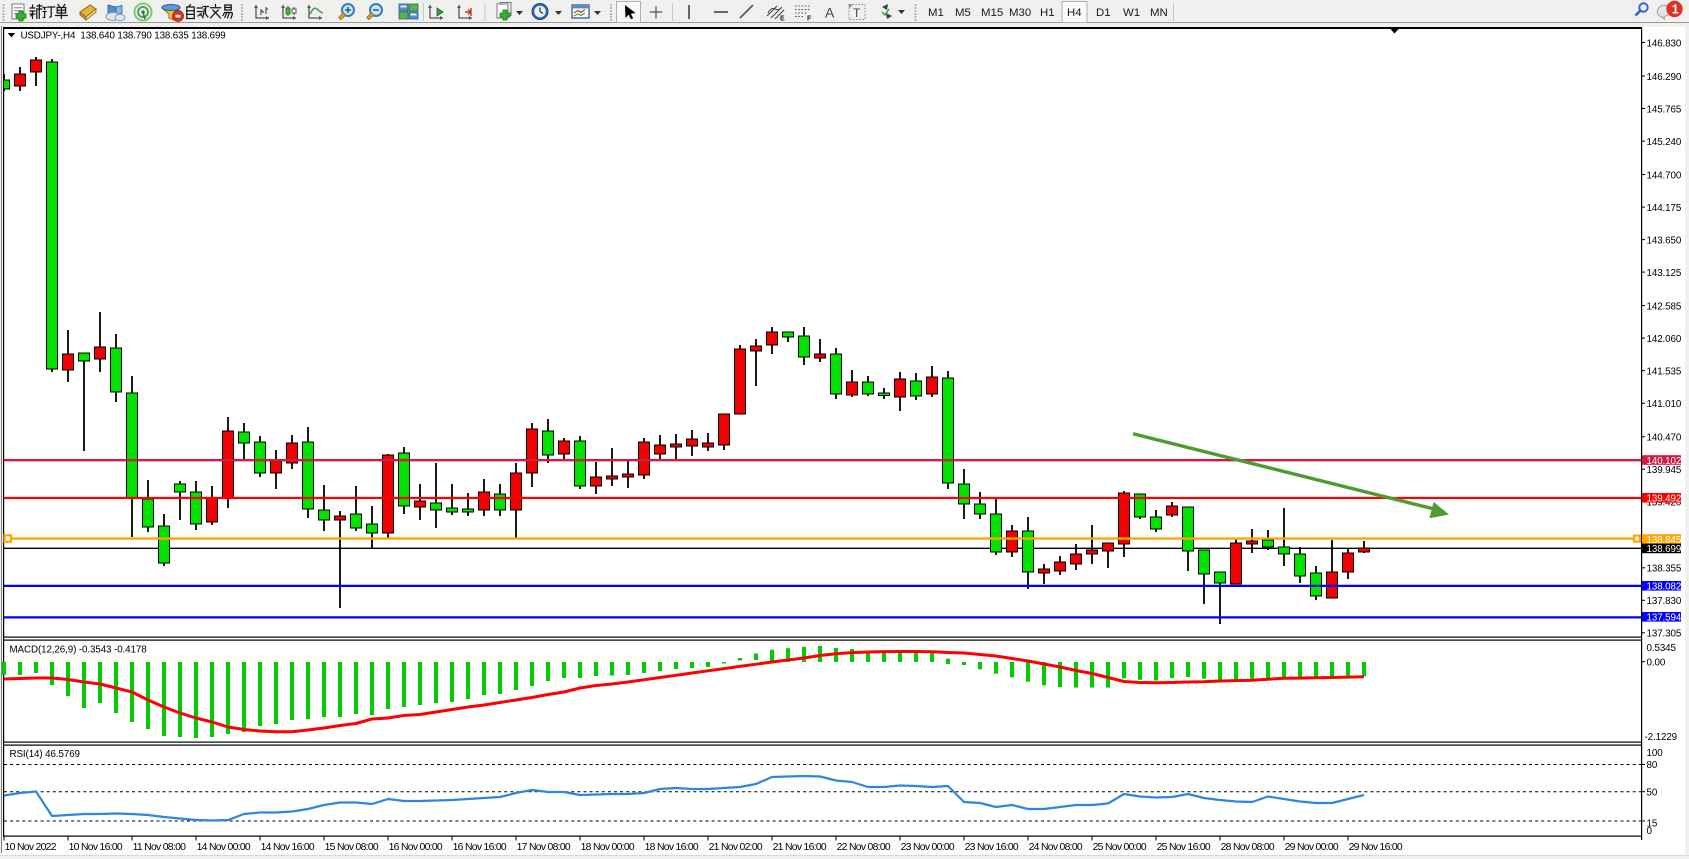 This screenshot has width=1689, height=859. What do you see at coordinates (1184, 847) in the screenshot?
I see `svg-text: 25 Nov 16:00` at bounding box center [1184, 847].